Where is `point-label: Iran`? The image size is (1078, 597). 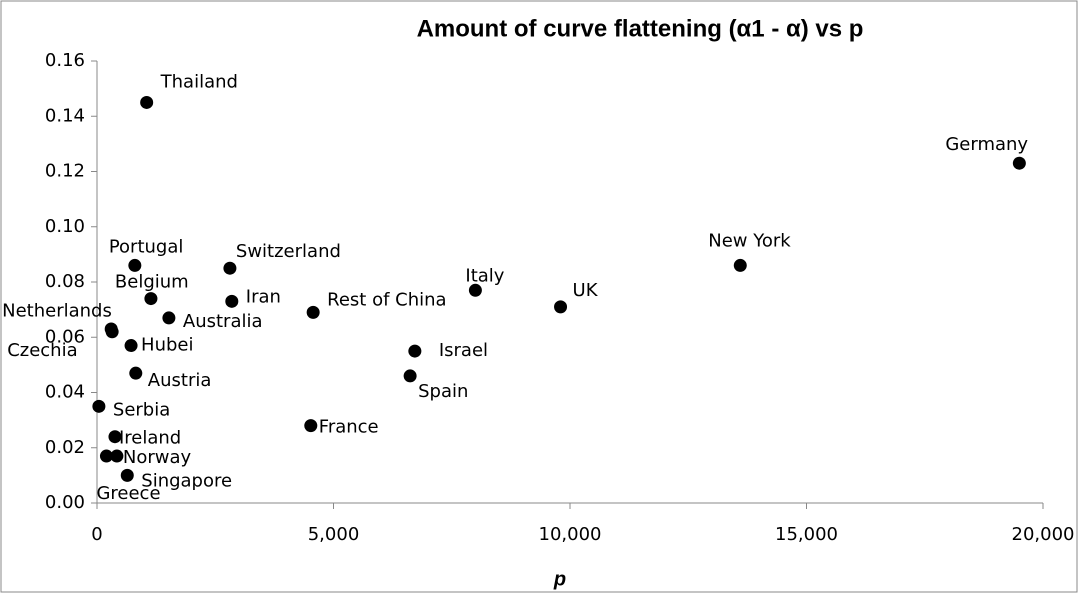
point-label: Iran is located at coordinates (263, 296).